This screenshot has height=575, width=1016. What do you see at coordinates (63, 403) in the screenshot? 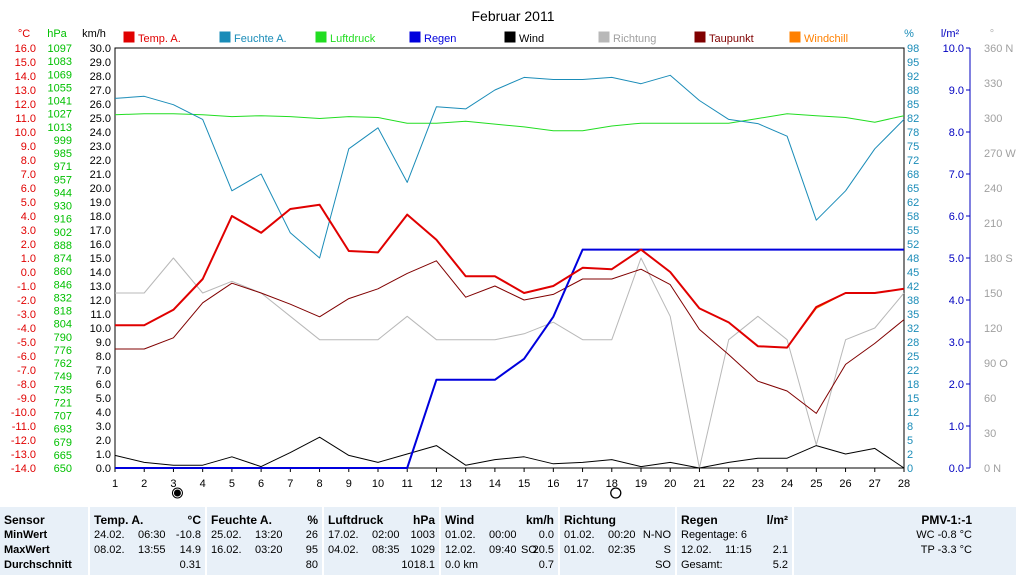
I see `y-tick-label-pressure: 721` at bounding box center [63, 403].